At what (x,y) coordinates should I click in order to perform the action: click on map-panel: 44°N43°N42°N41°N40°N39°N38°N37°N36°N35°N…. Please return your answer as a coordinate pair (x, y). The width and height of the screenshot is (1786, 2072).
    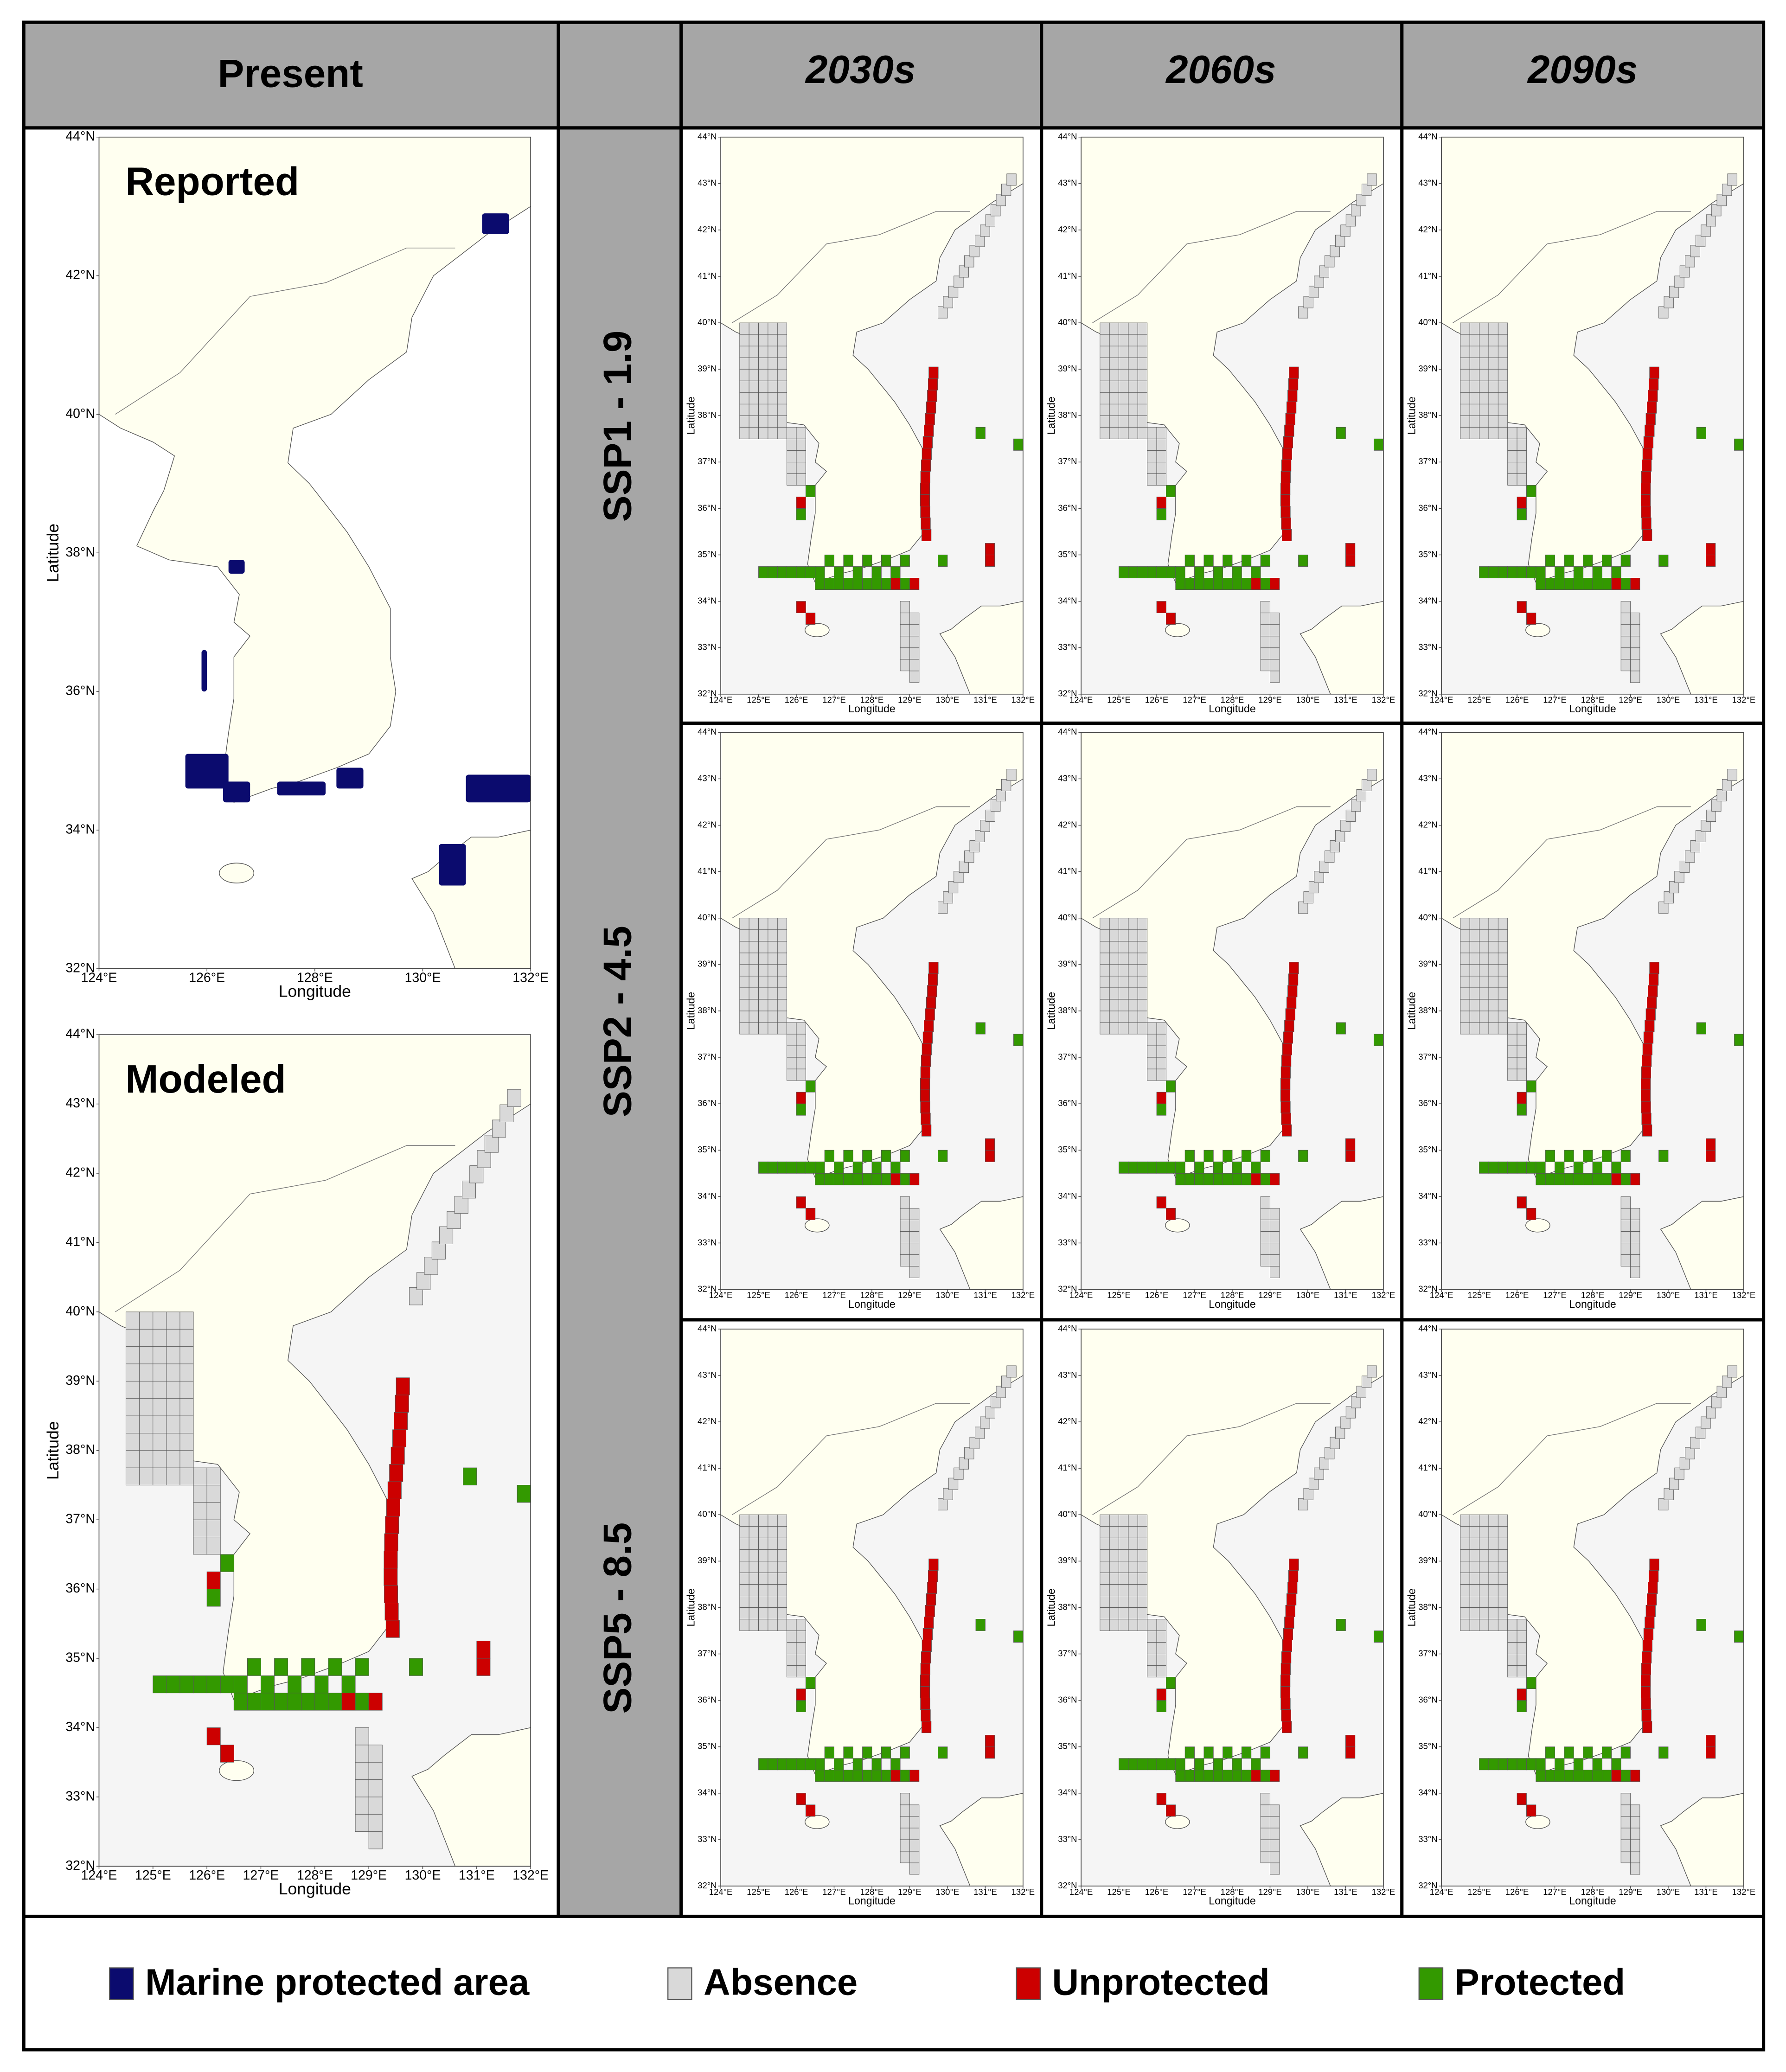
    Looking at the image, I should click on (860, 1018).